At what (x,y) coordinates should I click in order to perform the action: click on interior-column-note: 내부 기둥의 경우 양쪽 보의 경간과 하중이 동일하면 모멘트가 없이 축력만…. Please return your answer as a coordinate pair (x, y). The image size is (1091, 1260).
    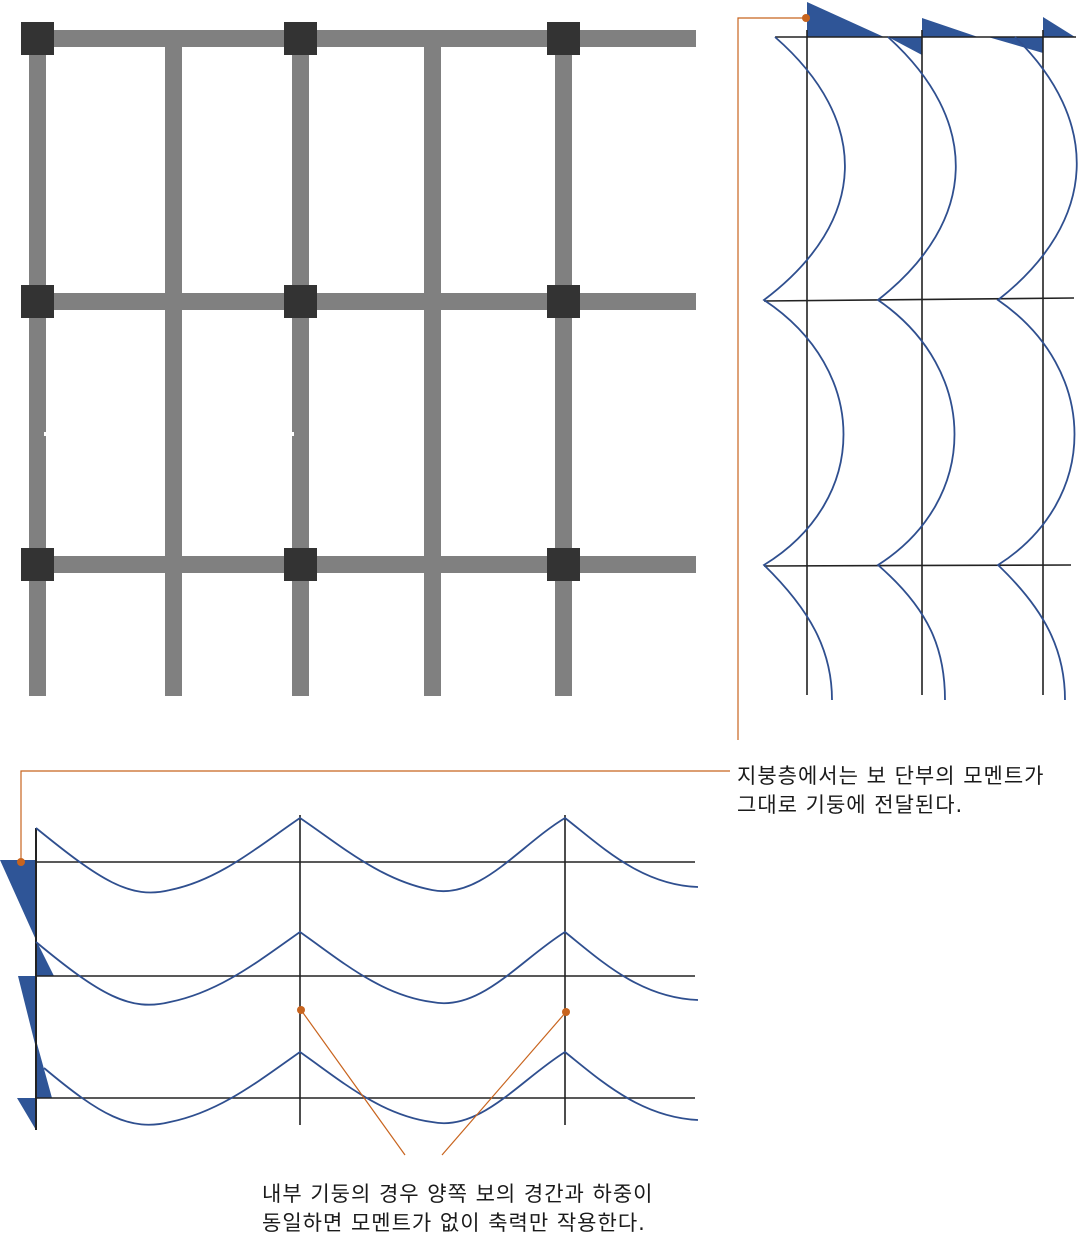
    Looking at the image, I should click on (458, 1209).